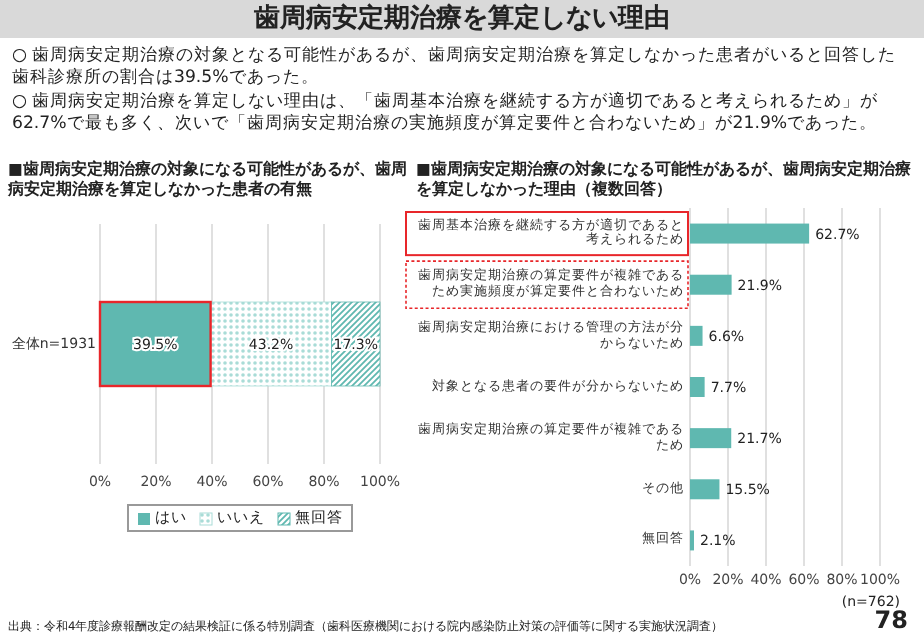  I want to click on text: 歯周病安定期治療を算定しない理由, so click(462, 19).